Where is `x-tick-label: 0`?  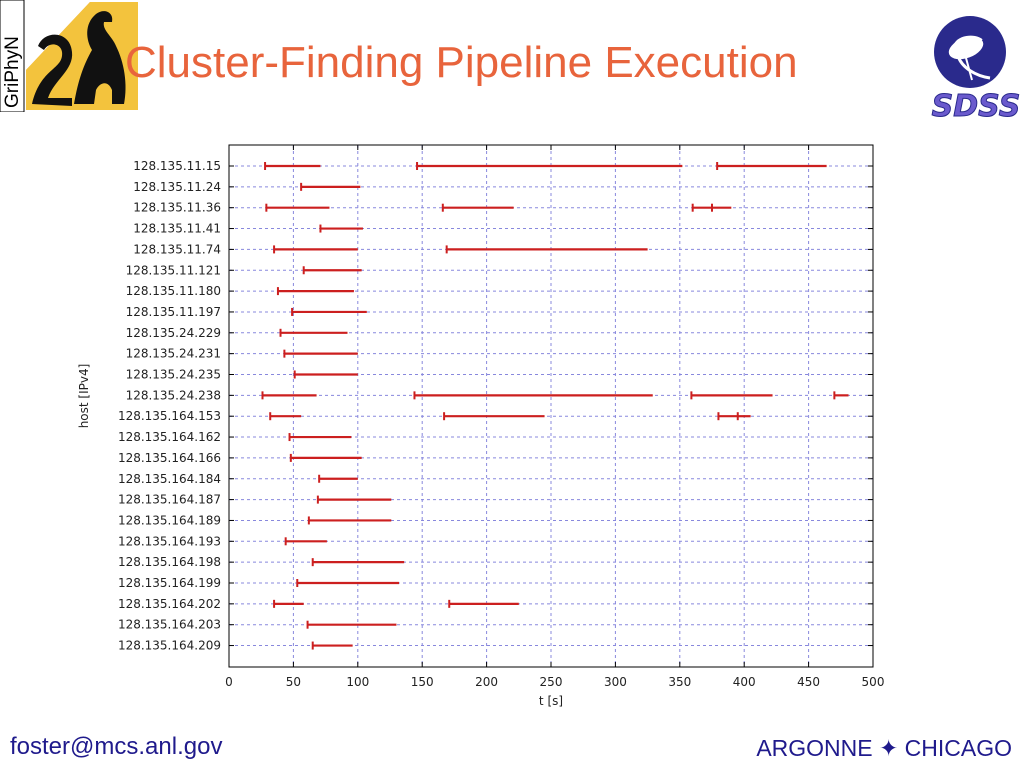
x-tick-label: 0 is located at coordinates (229, 682).